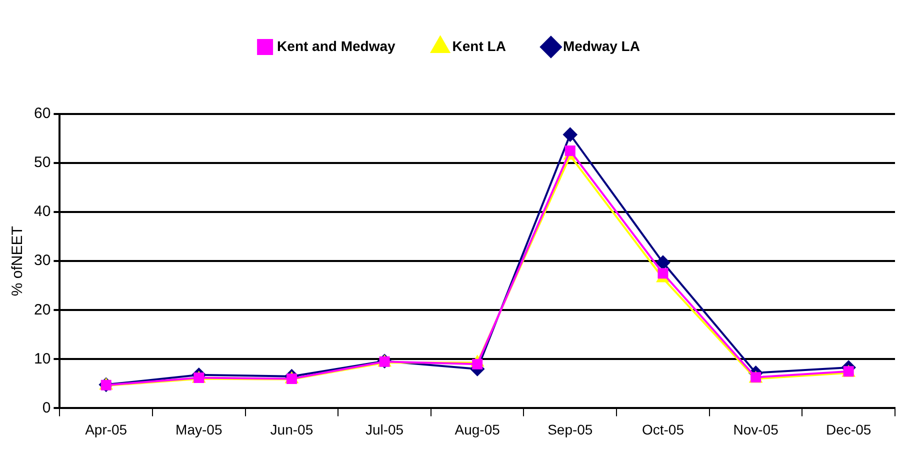  What do you see at coordinates (17, 261) in the screenshot?
I see `y-axis-title: % ofNEET` at bounding box center [17, 261].